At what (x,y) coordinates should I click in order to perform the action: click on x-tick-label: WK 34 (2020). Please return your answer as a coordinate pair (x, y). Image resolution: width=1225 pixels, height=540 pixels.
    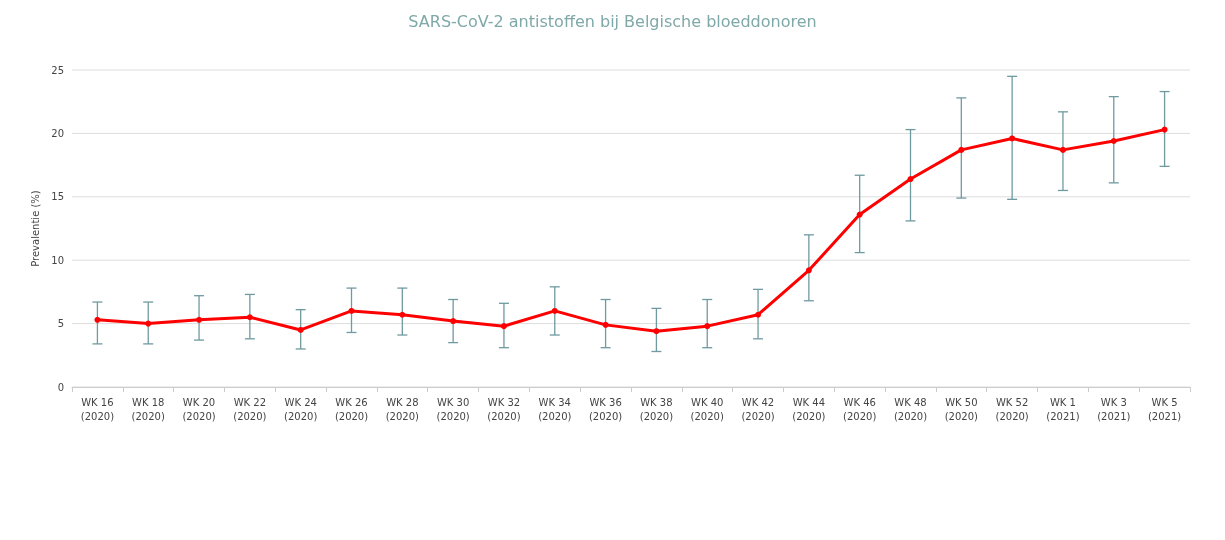
    Looking at the image, I should click on (555, 409).